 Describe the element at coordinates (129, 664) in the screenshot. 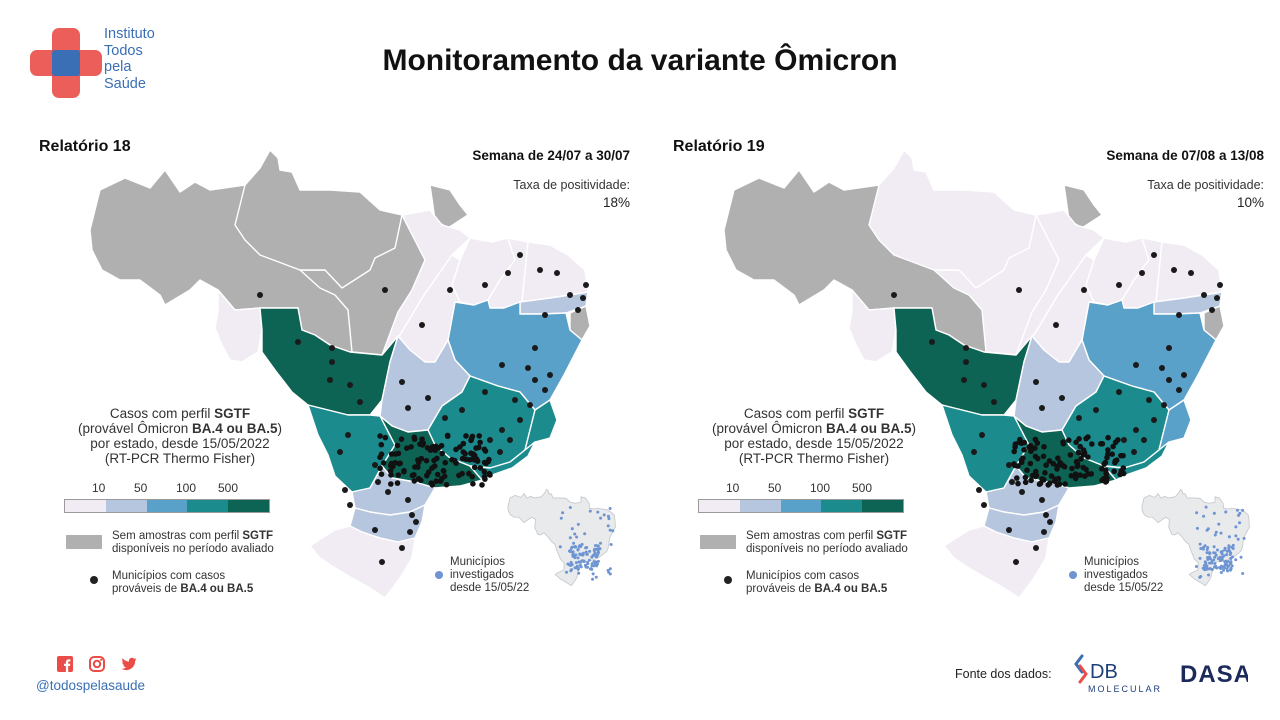

I see `twitter-icon` at that location.